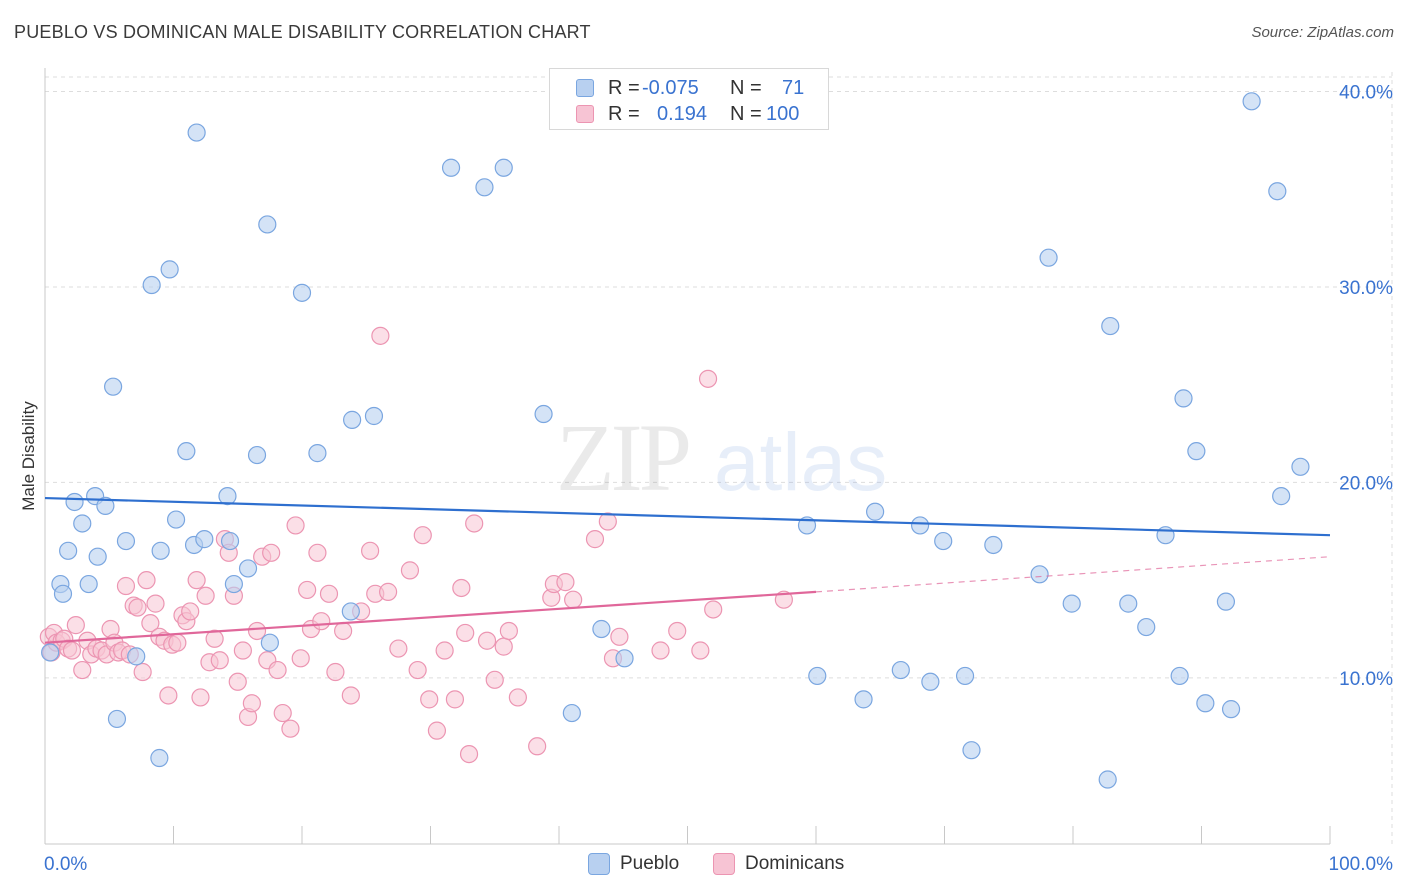 This screenshot has width=1406, height=892. What do you see at coordinates (1366, 93) in the screenshot?
I see `y-tick-label-40: 40.0%` at bounding box center [1366, 93].